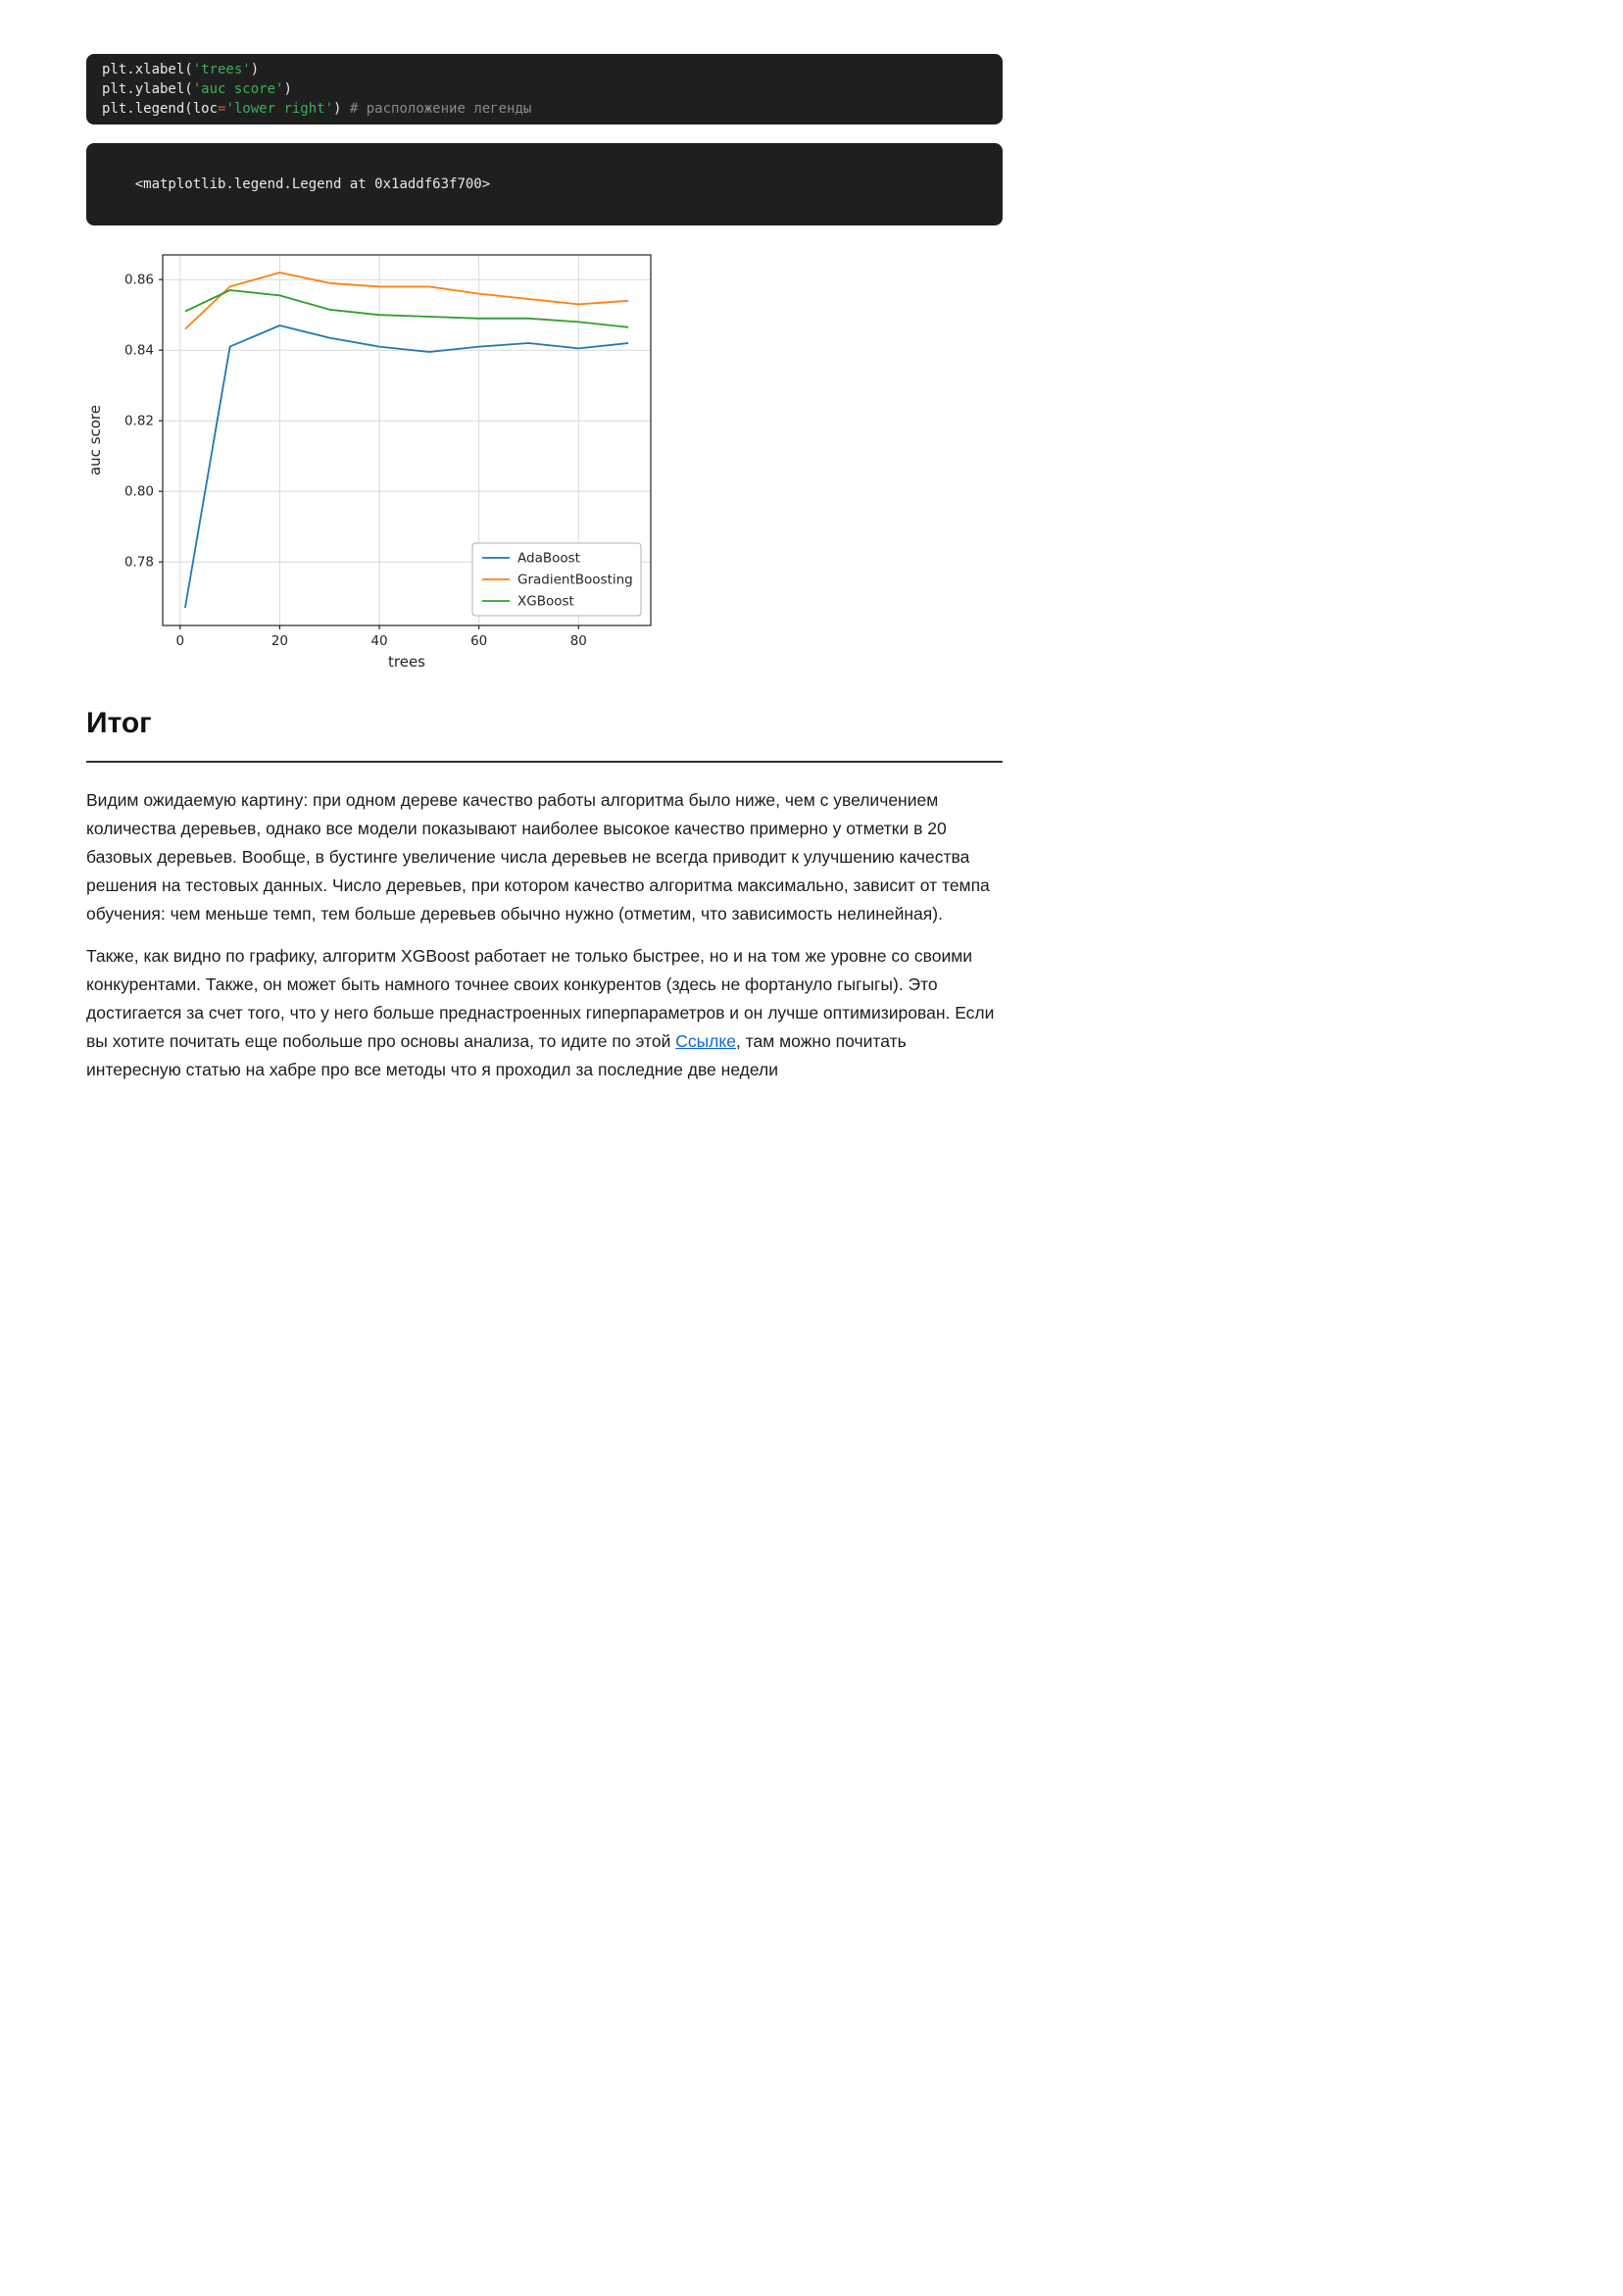 The height and width of the screenshot is (2296, 1623). Describe the element at coordinates (548, 559) in the screenshot. I see `legend-label: AdaBoost` at that location.